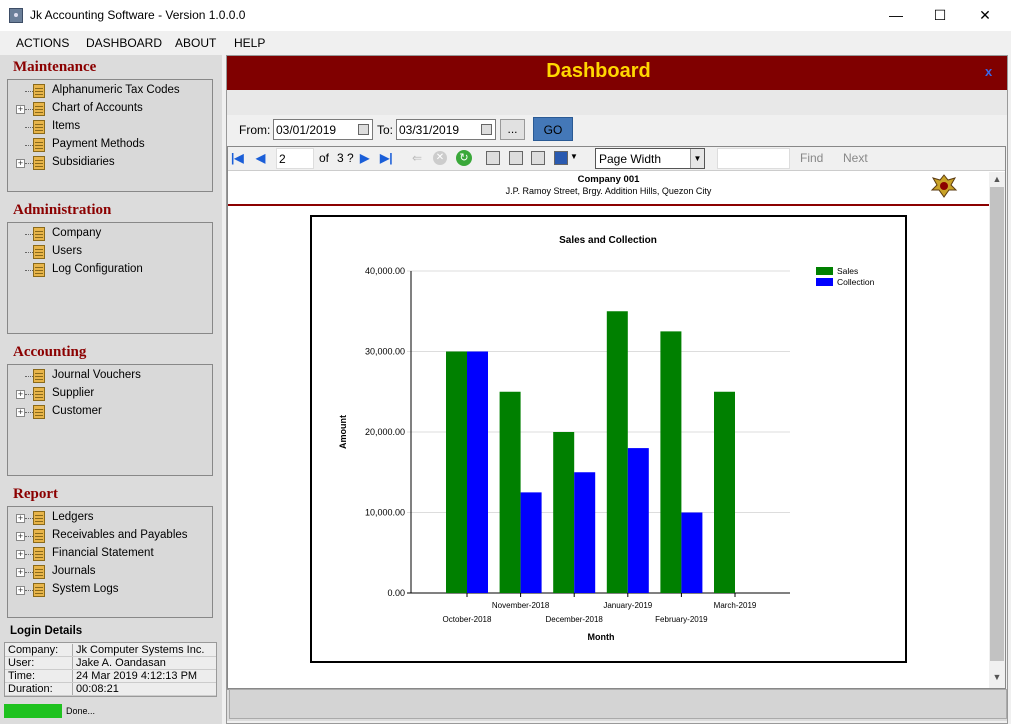 The image size is (1011, 724). Describe the element at coordinates (617, 102) in the screenshot. I see `dashboard-strip` at that location.